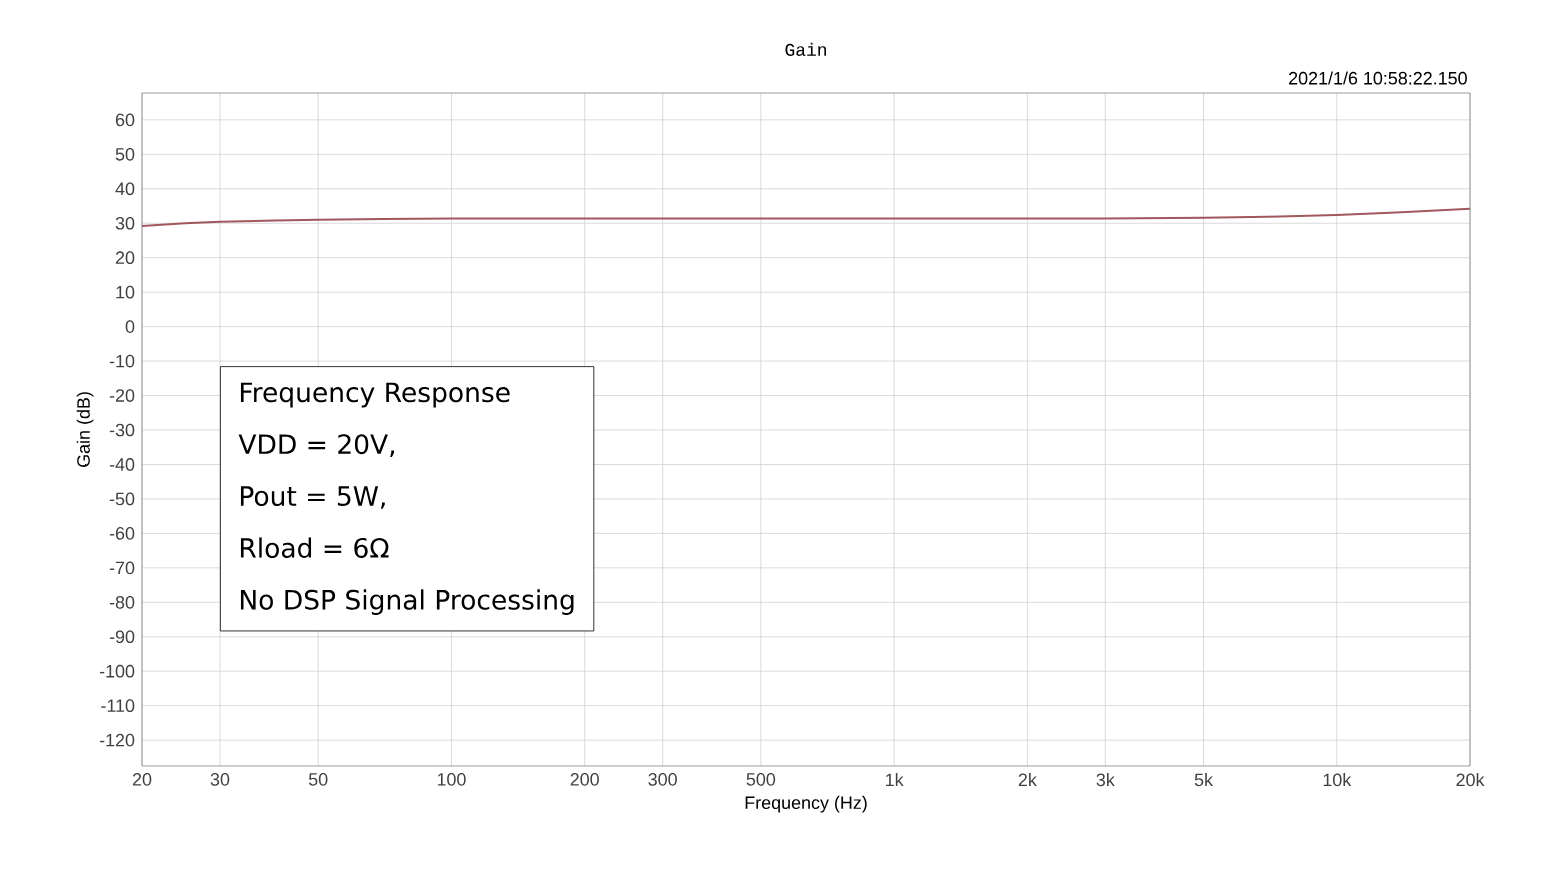 The image size is (1556, 874). What do you see at coordinates (122, 499) in the screenshot?
I see `y-tick-label: -50` at bounding box center [122, 499].